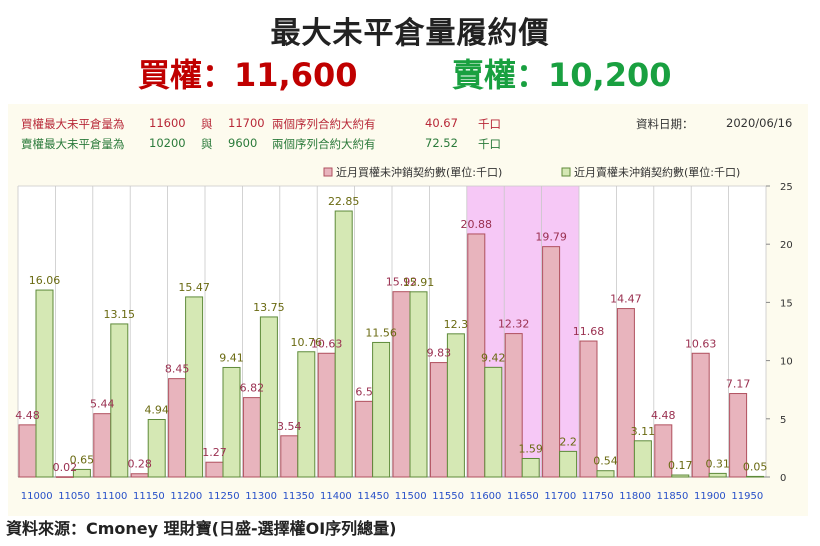 This screenshot has width=820, height=546. I want to click on put-data-label: 0.54, so click(605, 461).